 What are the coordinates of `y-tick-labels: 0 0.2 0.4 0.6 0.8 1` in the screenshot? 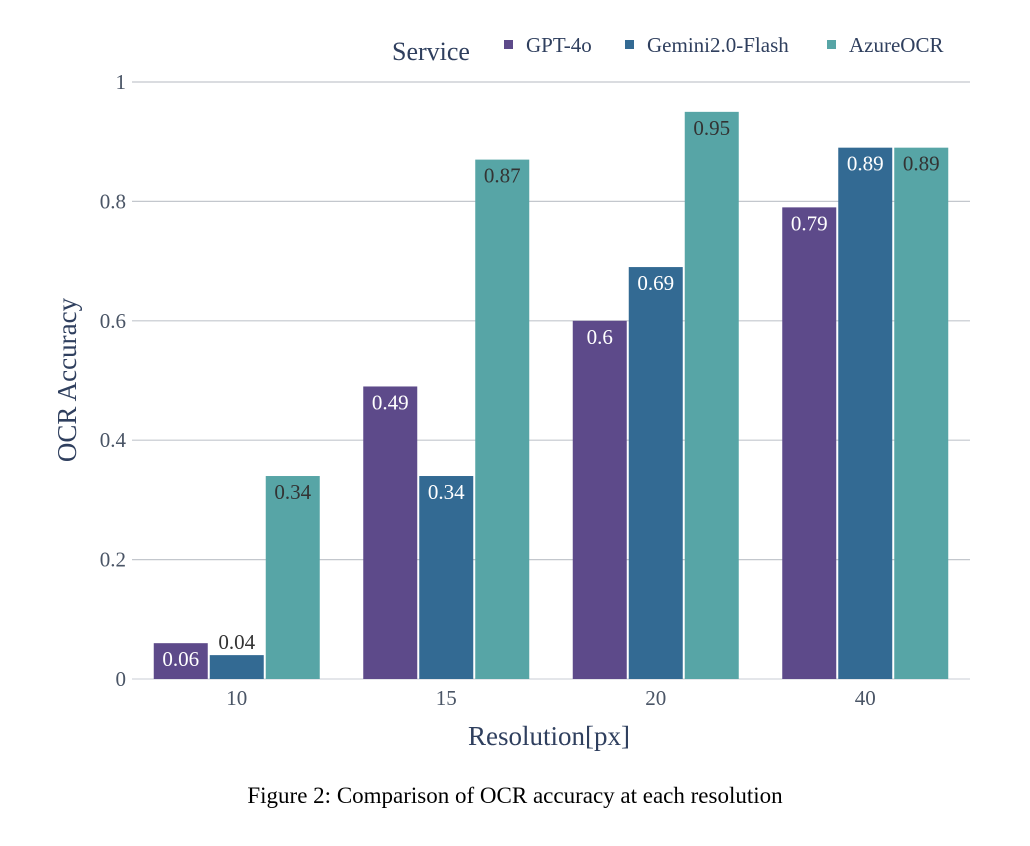 It's located at (113, 380).